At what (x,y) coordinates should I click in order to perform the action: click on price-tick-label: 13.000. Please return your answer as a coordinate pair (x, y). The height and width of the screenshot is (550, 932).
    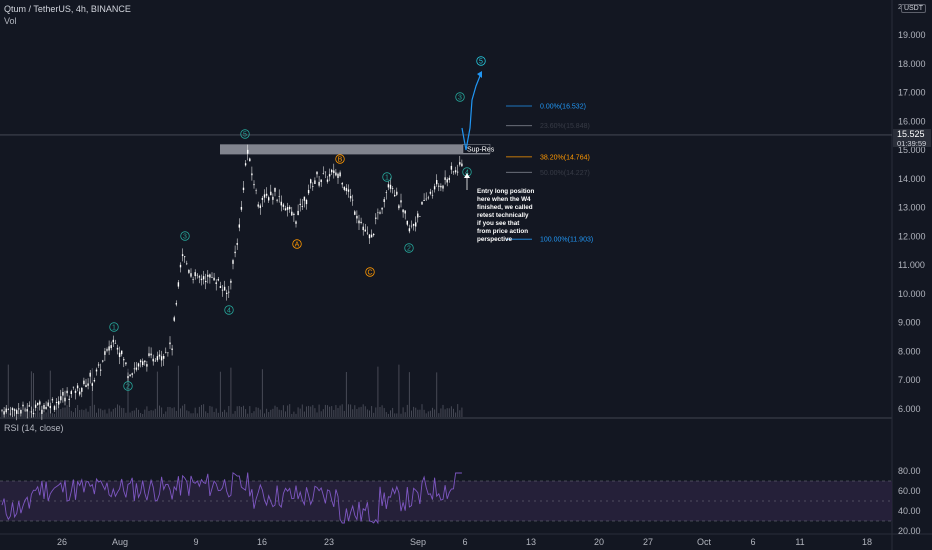
    Looking at the image, I should click on (912, 208).